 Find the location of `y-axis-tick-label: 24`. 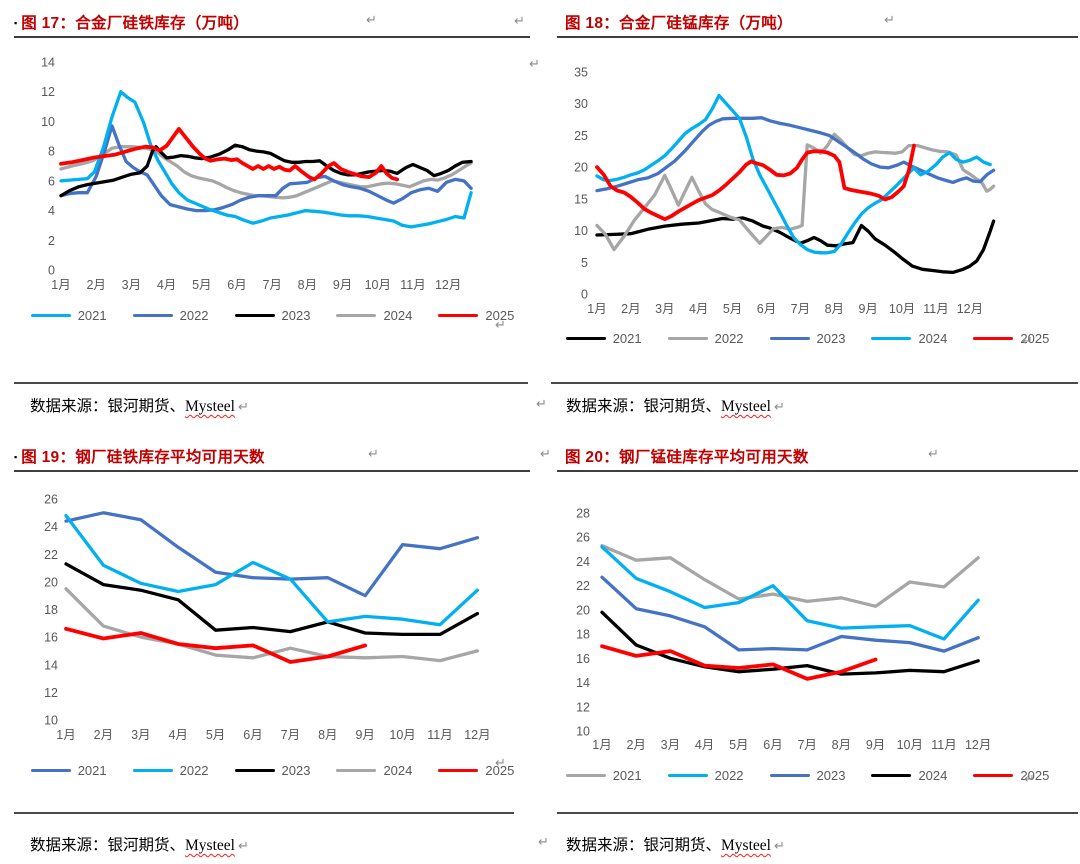

y-axis-tick-label: 24 is located at coordinates (583, 562).